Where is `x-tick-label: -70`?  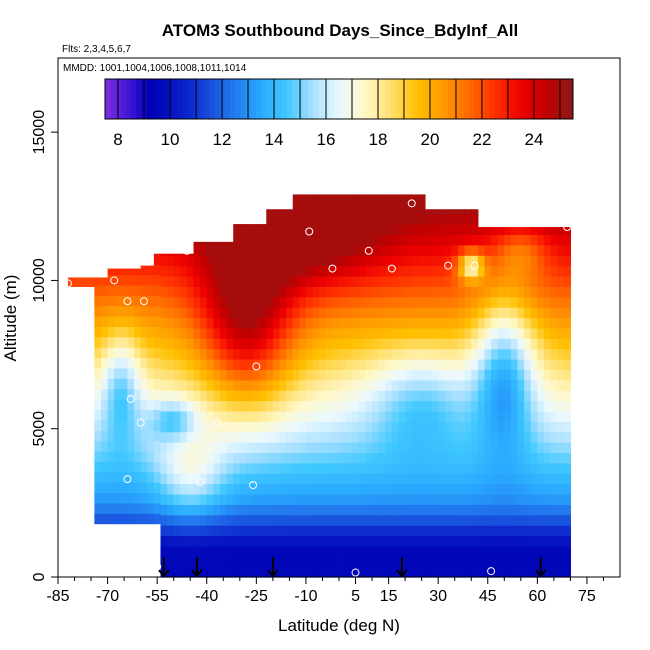 x-tick-label: -70 is located at coordinates (107, 596).